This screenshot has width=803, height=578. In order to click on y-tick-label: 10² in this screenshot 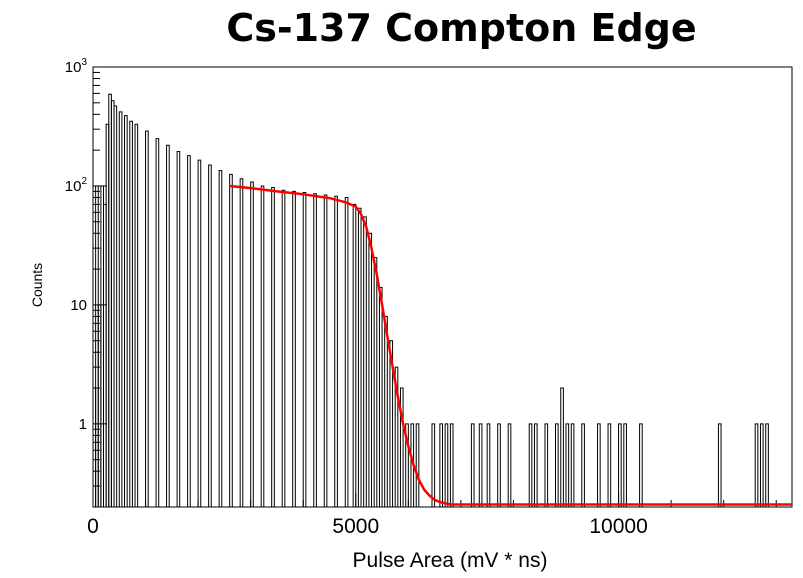, I will do `click(76, 185)`.